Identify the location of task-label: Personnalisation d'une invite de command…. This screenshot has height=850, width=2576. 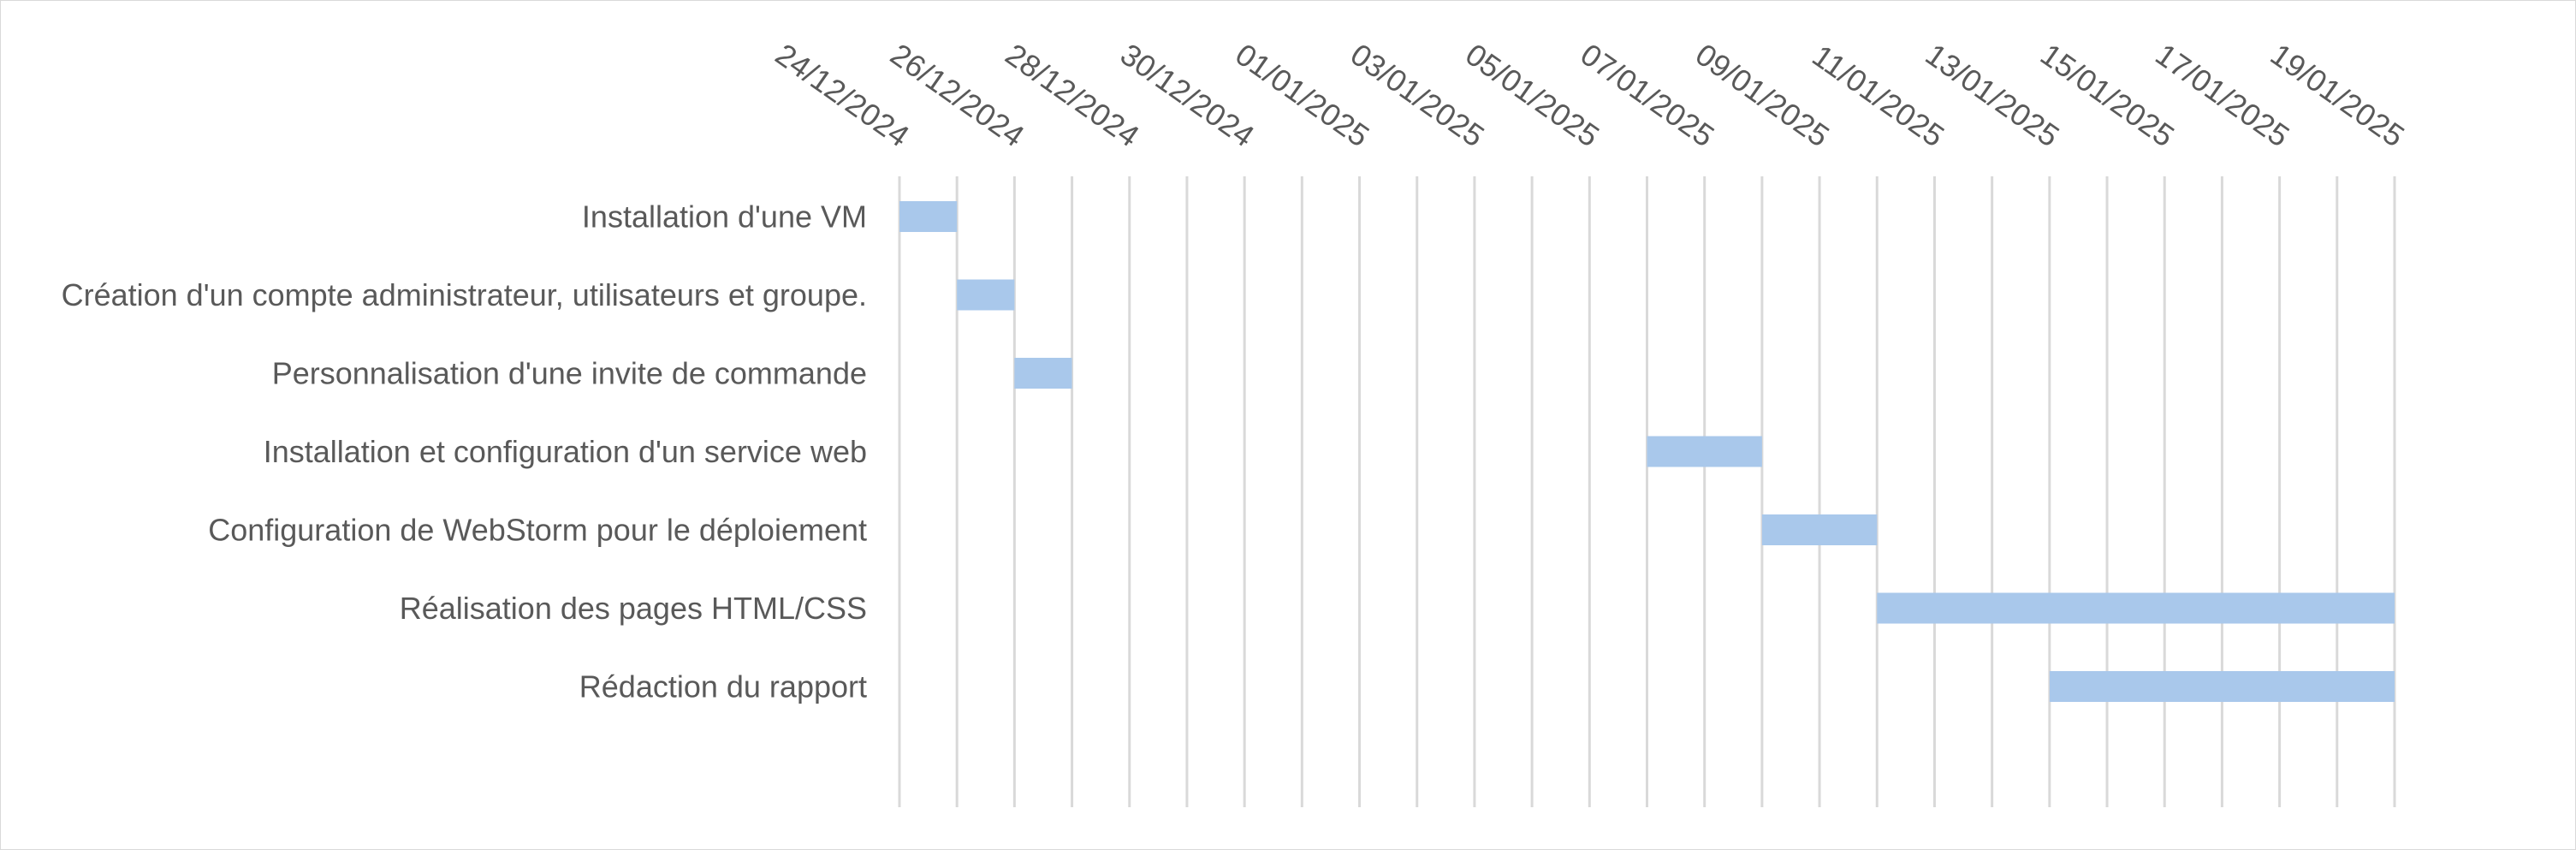
(569, 373).